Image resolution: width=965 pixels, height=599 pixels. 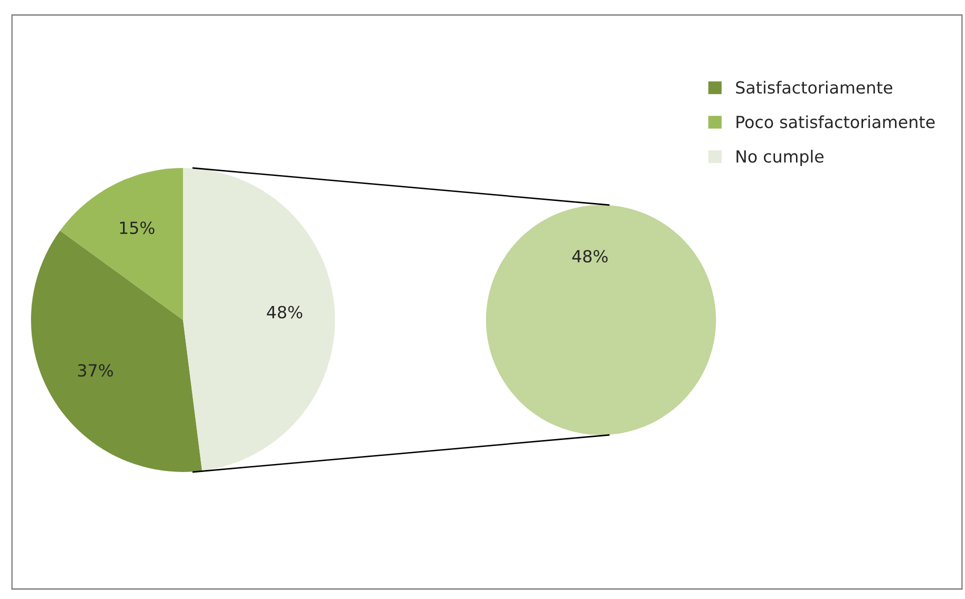 What do you see at coordinates (814, 87) in the screenshot?
I see `legend-label: Satisfactoriamente` at bounding box center [814, 87].